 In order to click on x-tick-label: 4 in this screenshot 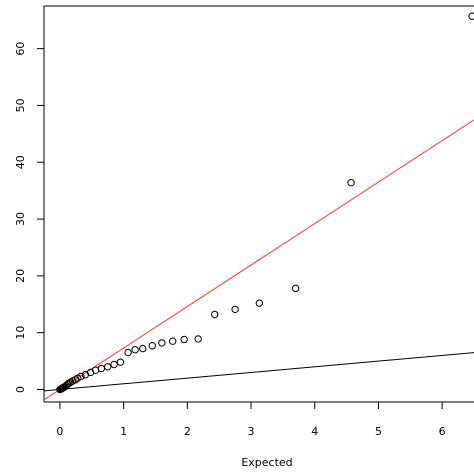, I will do `click(314, 431)`.